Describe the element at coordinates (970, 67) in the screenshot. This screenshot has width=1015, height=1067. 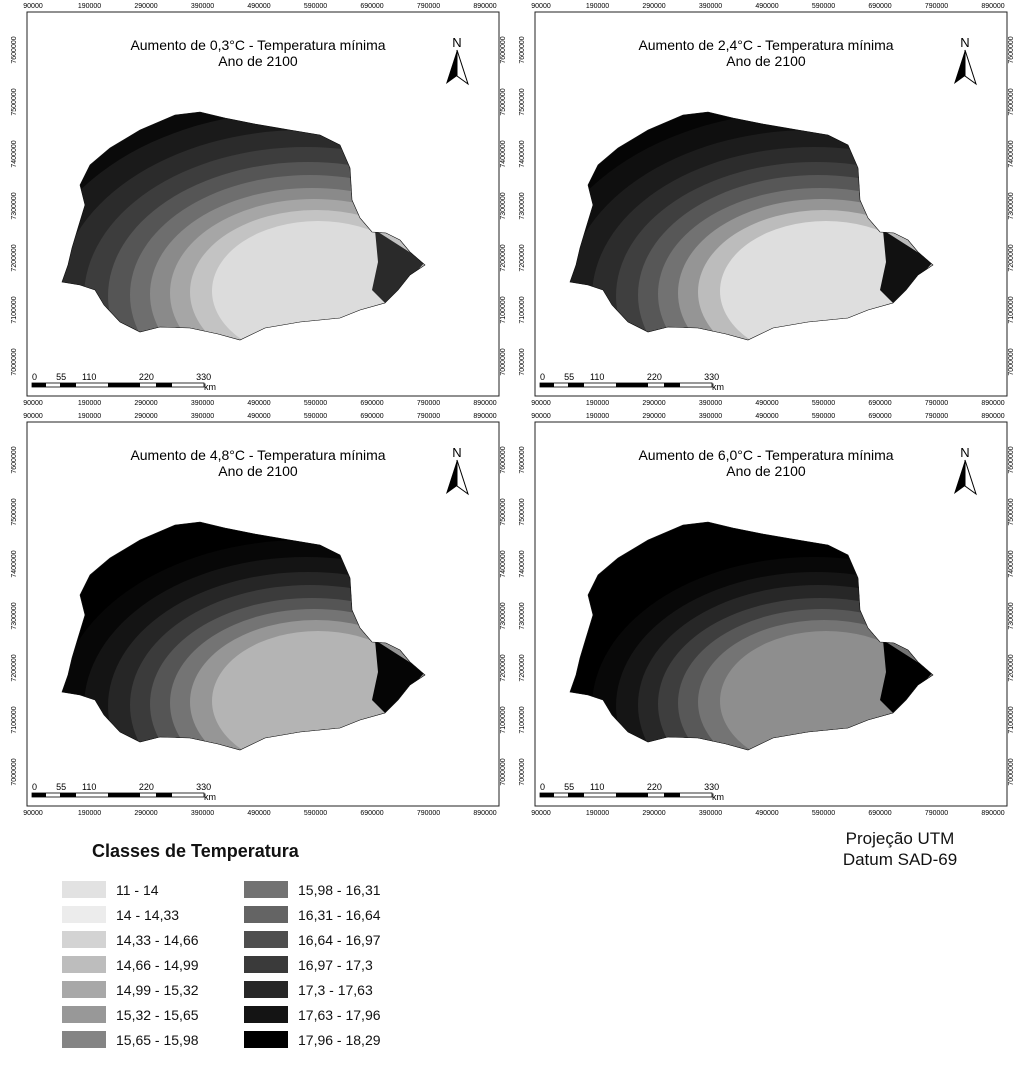
I see `north-arrow-outline` at that location.